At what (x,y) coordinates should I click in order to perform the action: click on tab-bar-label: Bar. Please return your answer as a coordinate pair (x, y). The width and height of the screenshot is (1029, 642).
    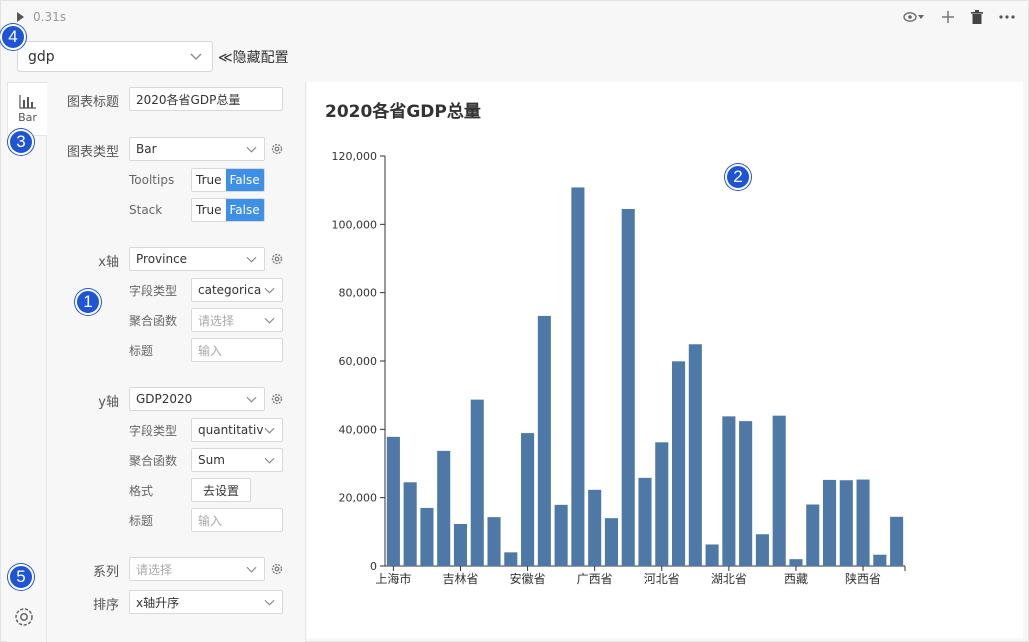
    Looking at the image, I should click on (27, 117).